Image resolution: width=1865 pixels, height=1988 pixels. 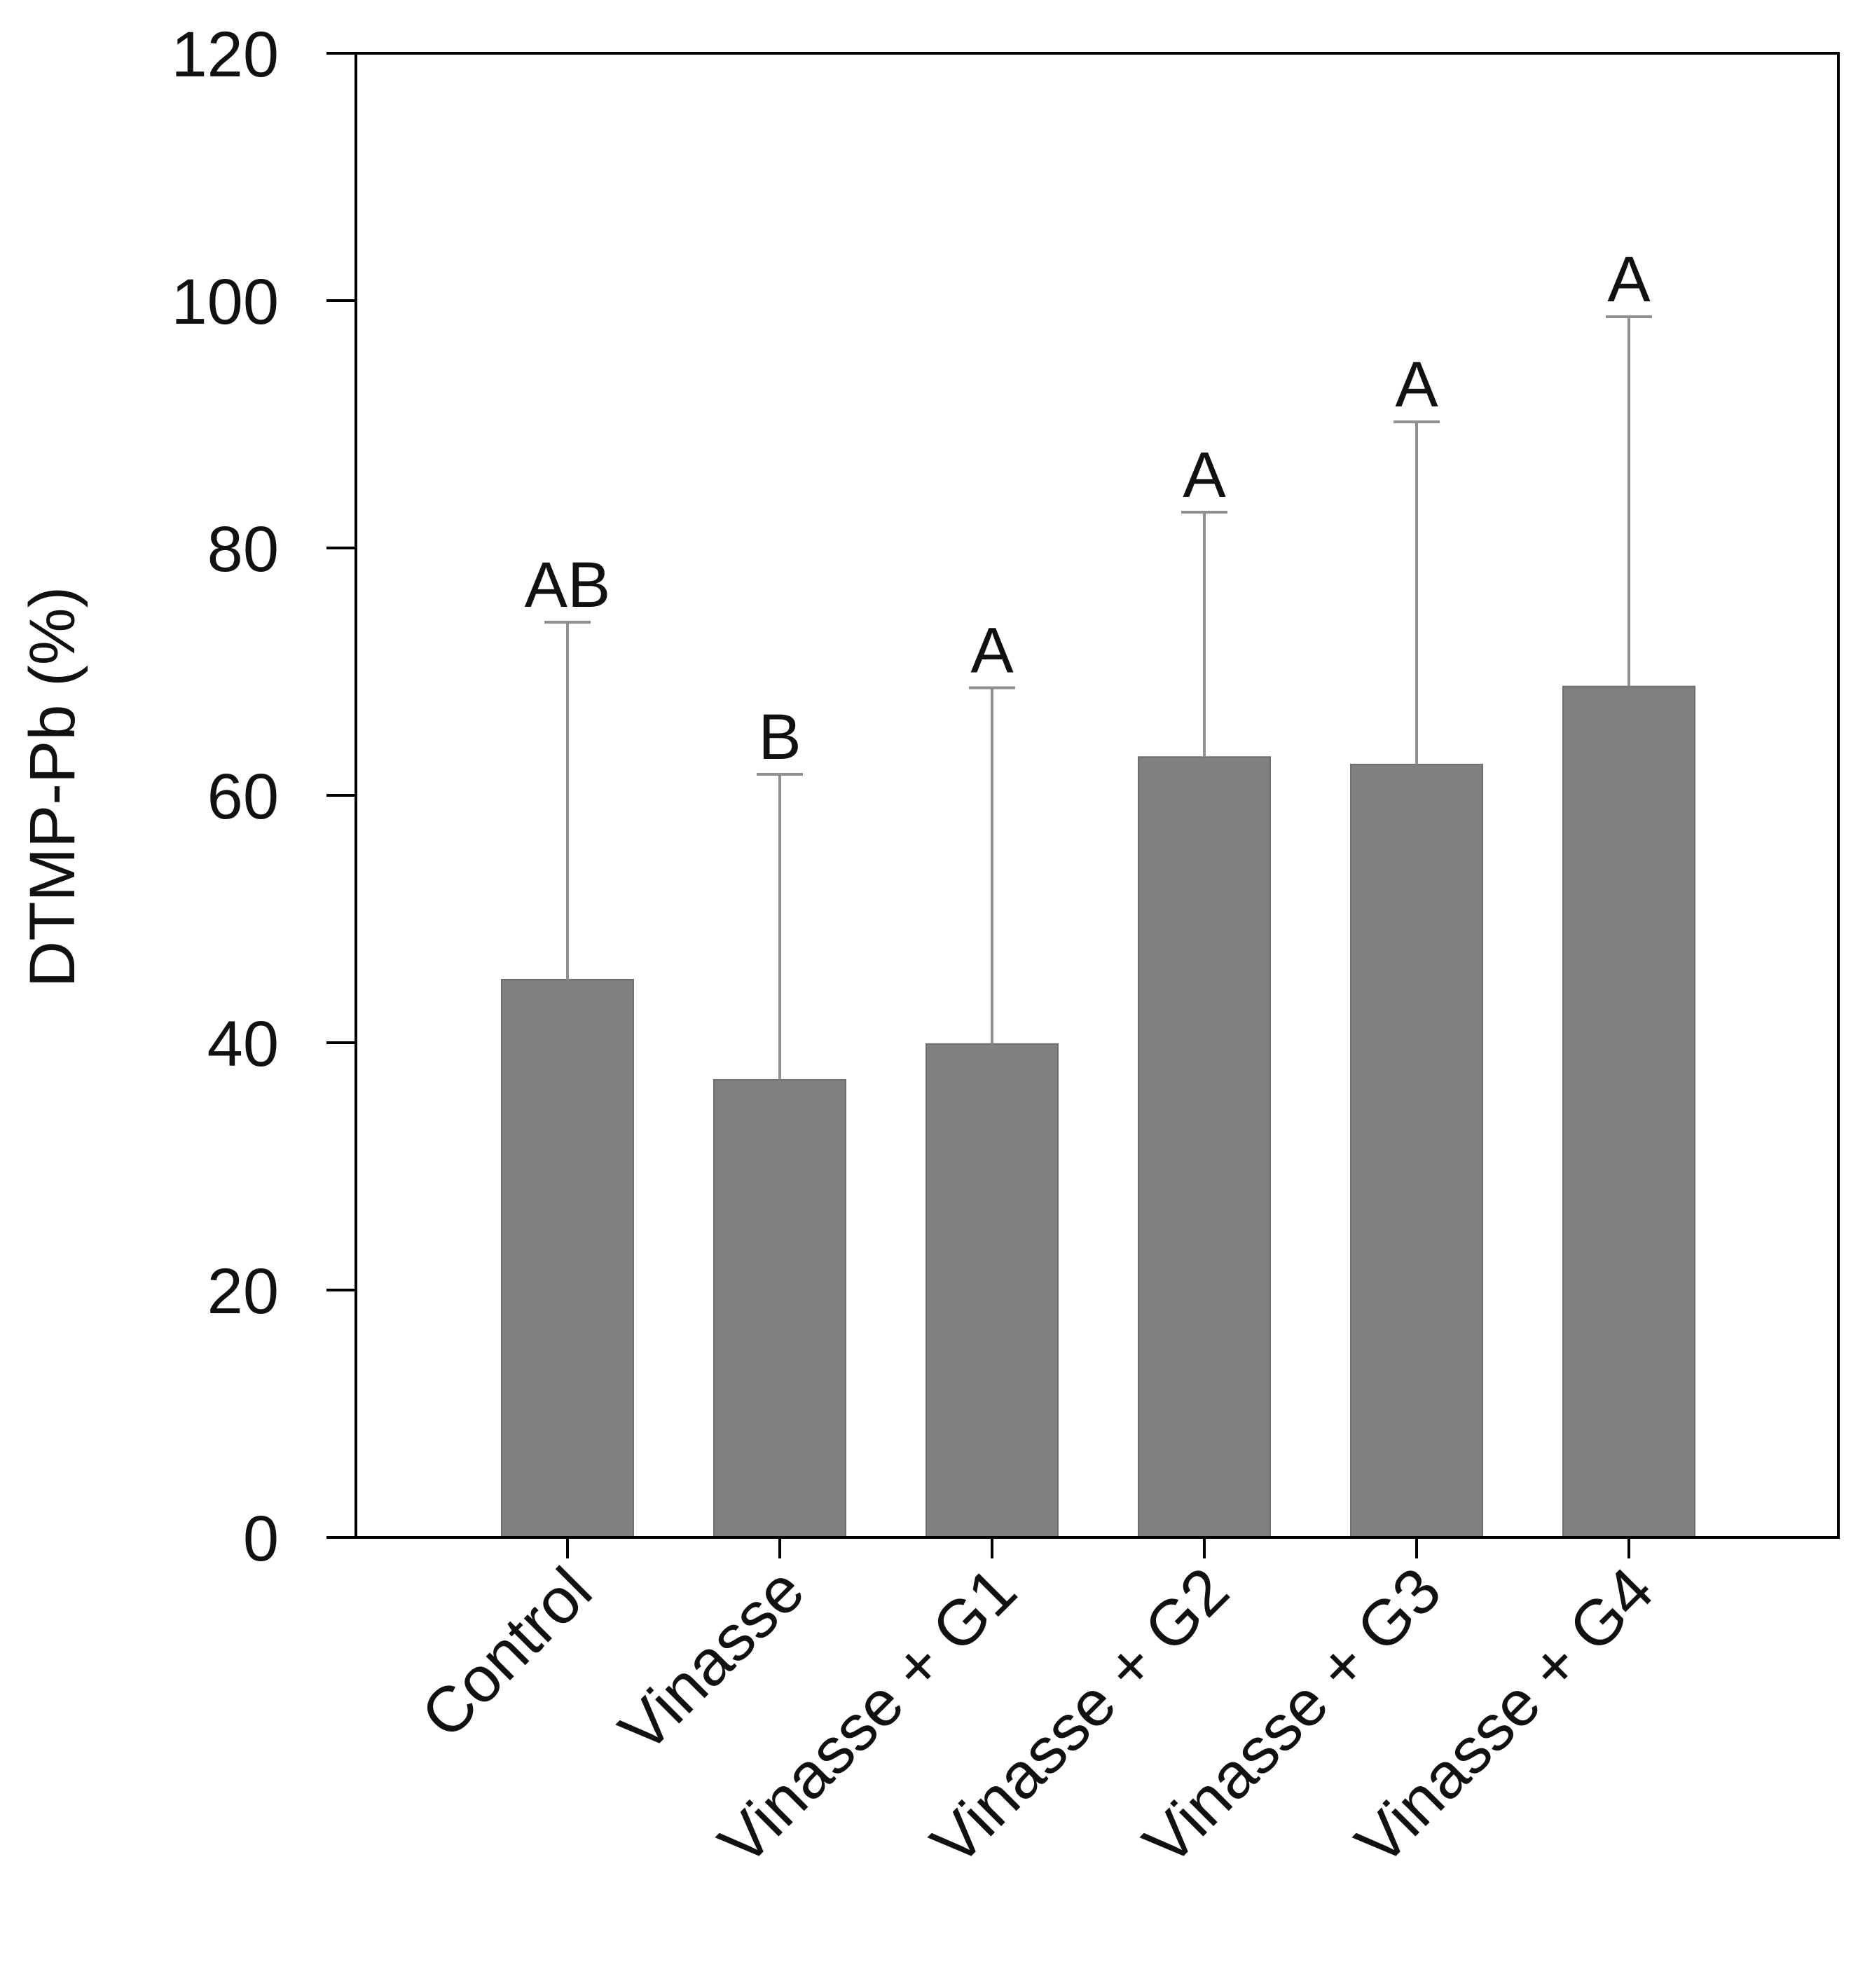 I want to click on bar-control, so click(x=567, y=1258).